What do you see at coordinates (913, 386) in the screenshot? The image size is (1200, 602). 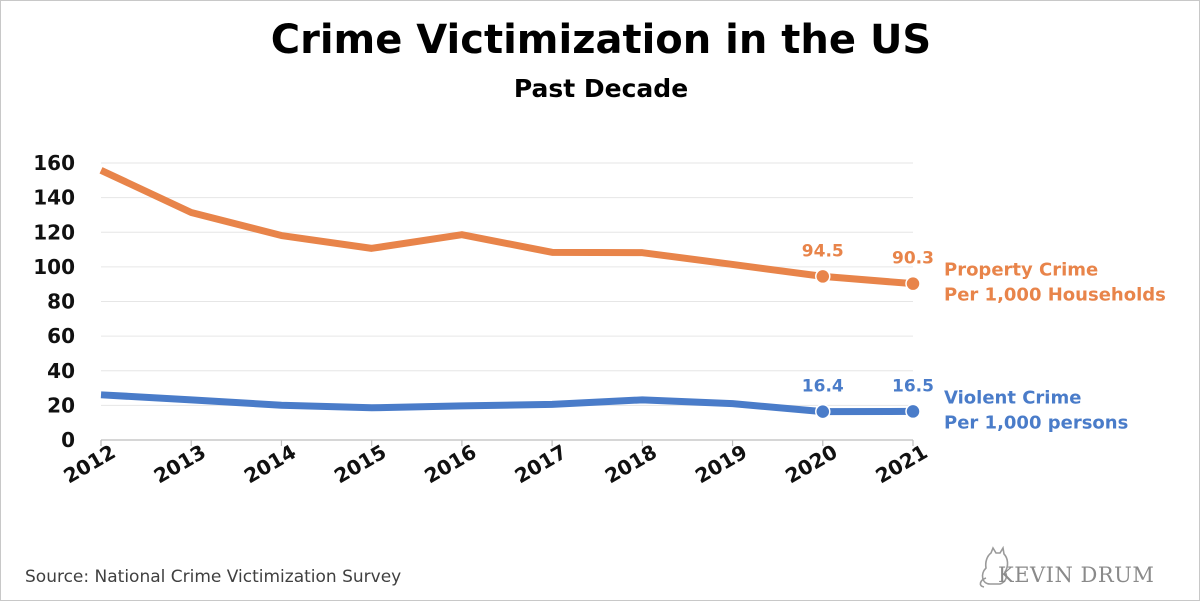 I see `violent-data-label: 16.5` at bounding box center [913, 386].